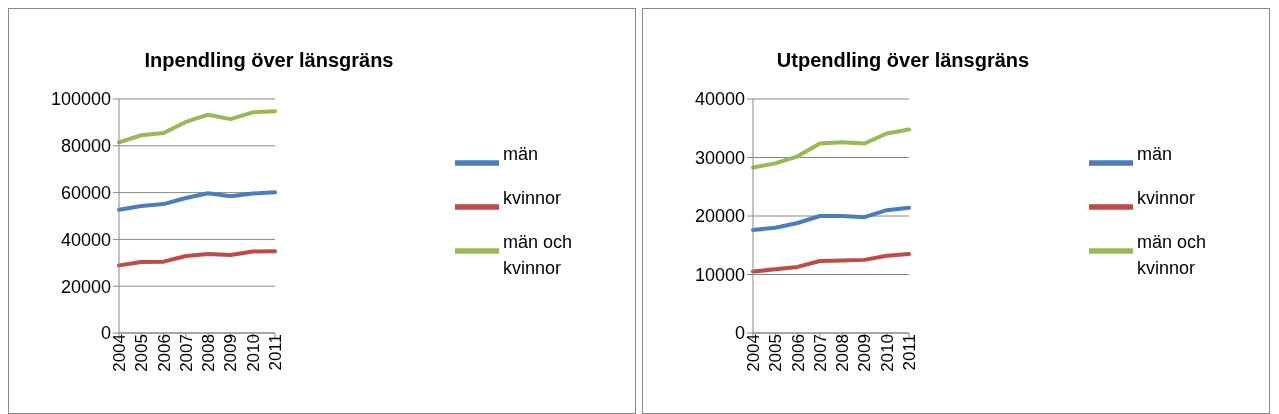 The width and height of the screenshot is (1279, 414). What do you see at coordinates (903, 60) in the screenshot?
I see `chart-title: Utpendling över länsgräns` at bounding box center [903, 60].